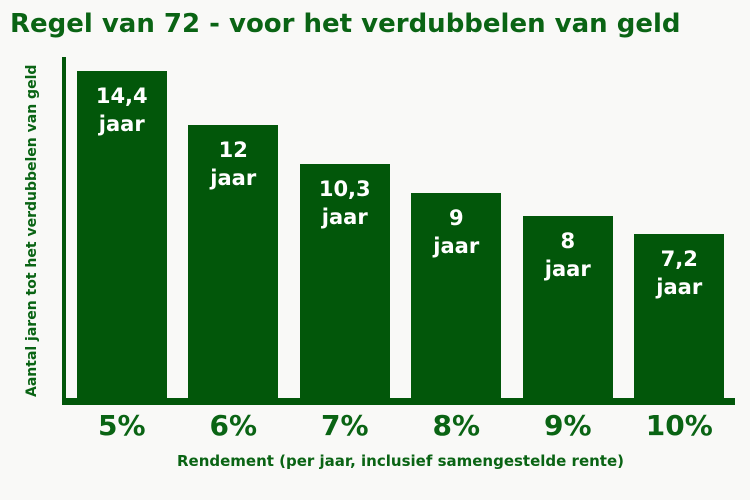  I want to click on x-tick-8pct: 8%, so click(456, 425).